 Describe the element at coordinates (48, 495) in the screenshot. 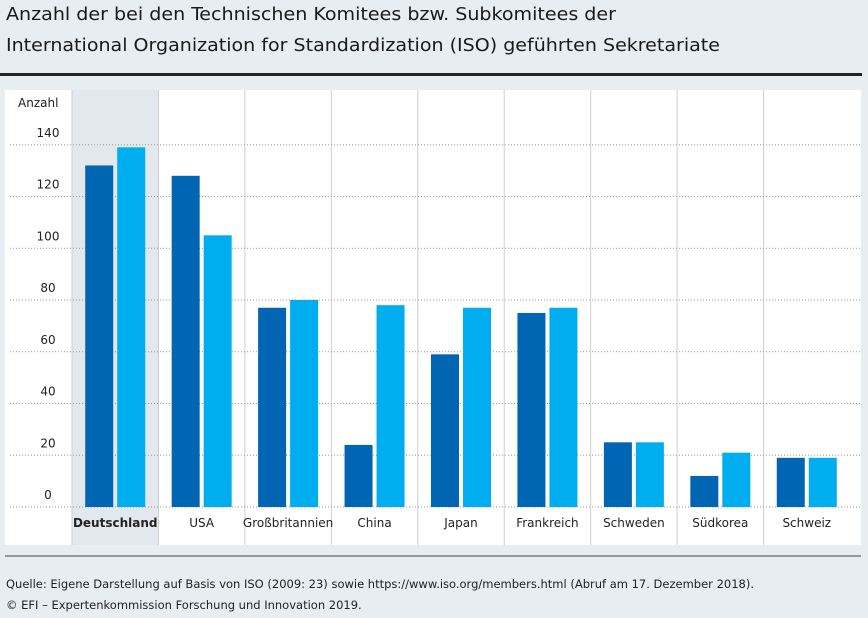

I see `y-tick-label: 0` at that location.